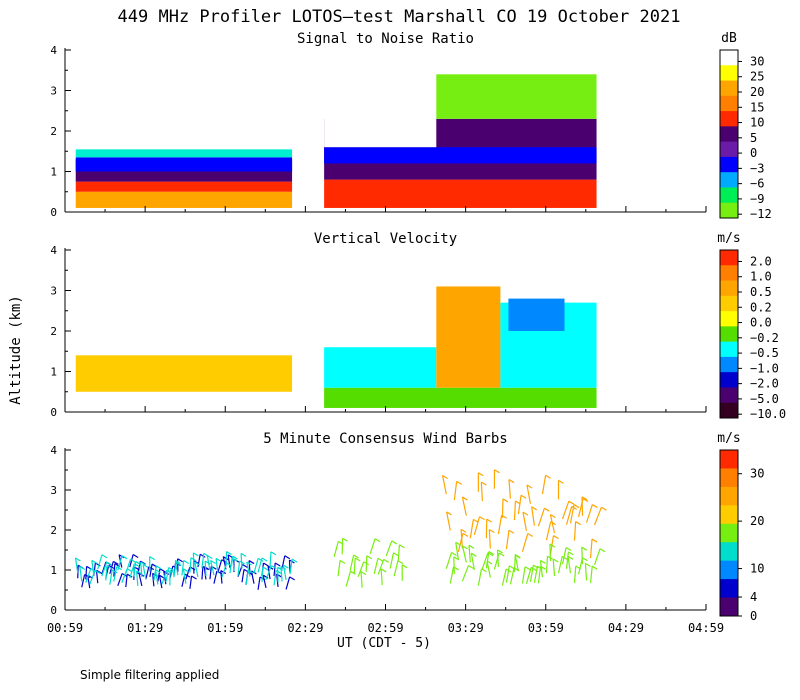 The height and width of the screenshot is (700, 800). What do you see at coordinates (761, 307) in the screenshot?
I see `colorbar-label: 0.2` at bounding box center [761, 307].